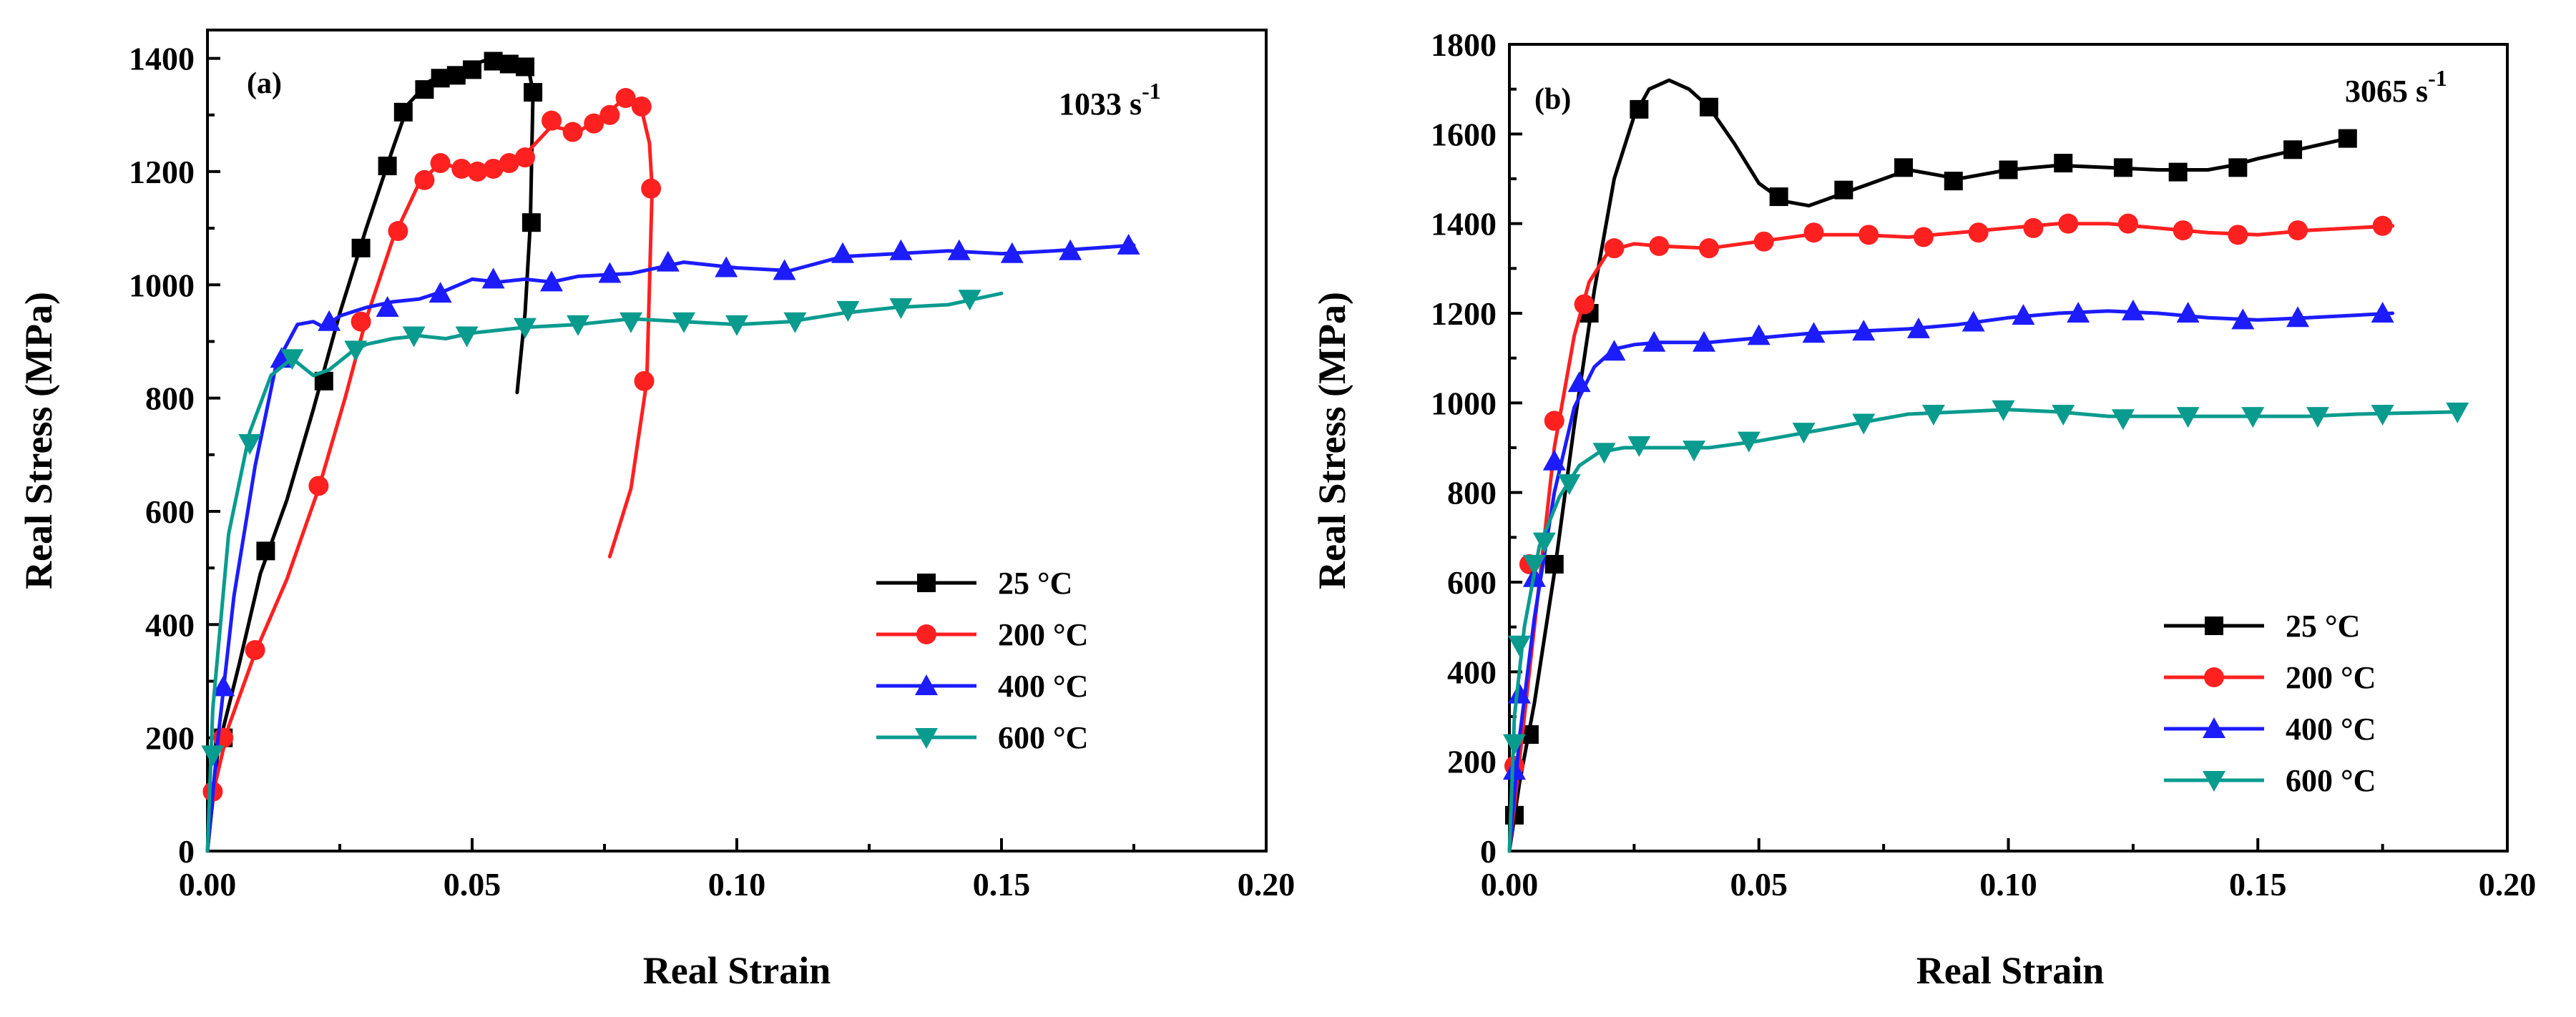 This screenshot has height=1017, width=2576. I want to click on legend-b: 25 °C 200 °C 400 °C 600 °C, so click(2270, 703).